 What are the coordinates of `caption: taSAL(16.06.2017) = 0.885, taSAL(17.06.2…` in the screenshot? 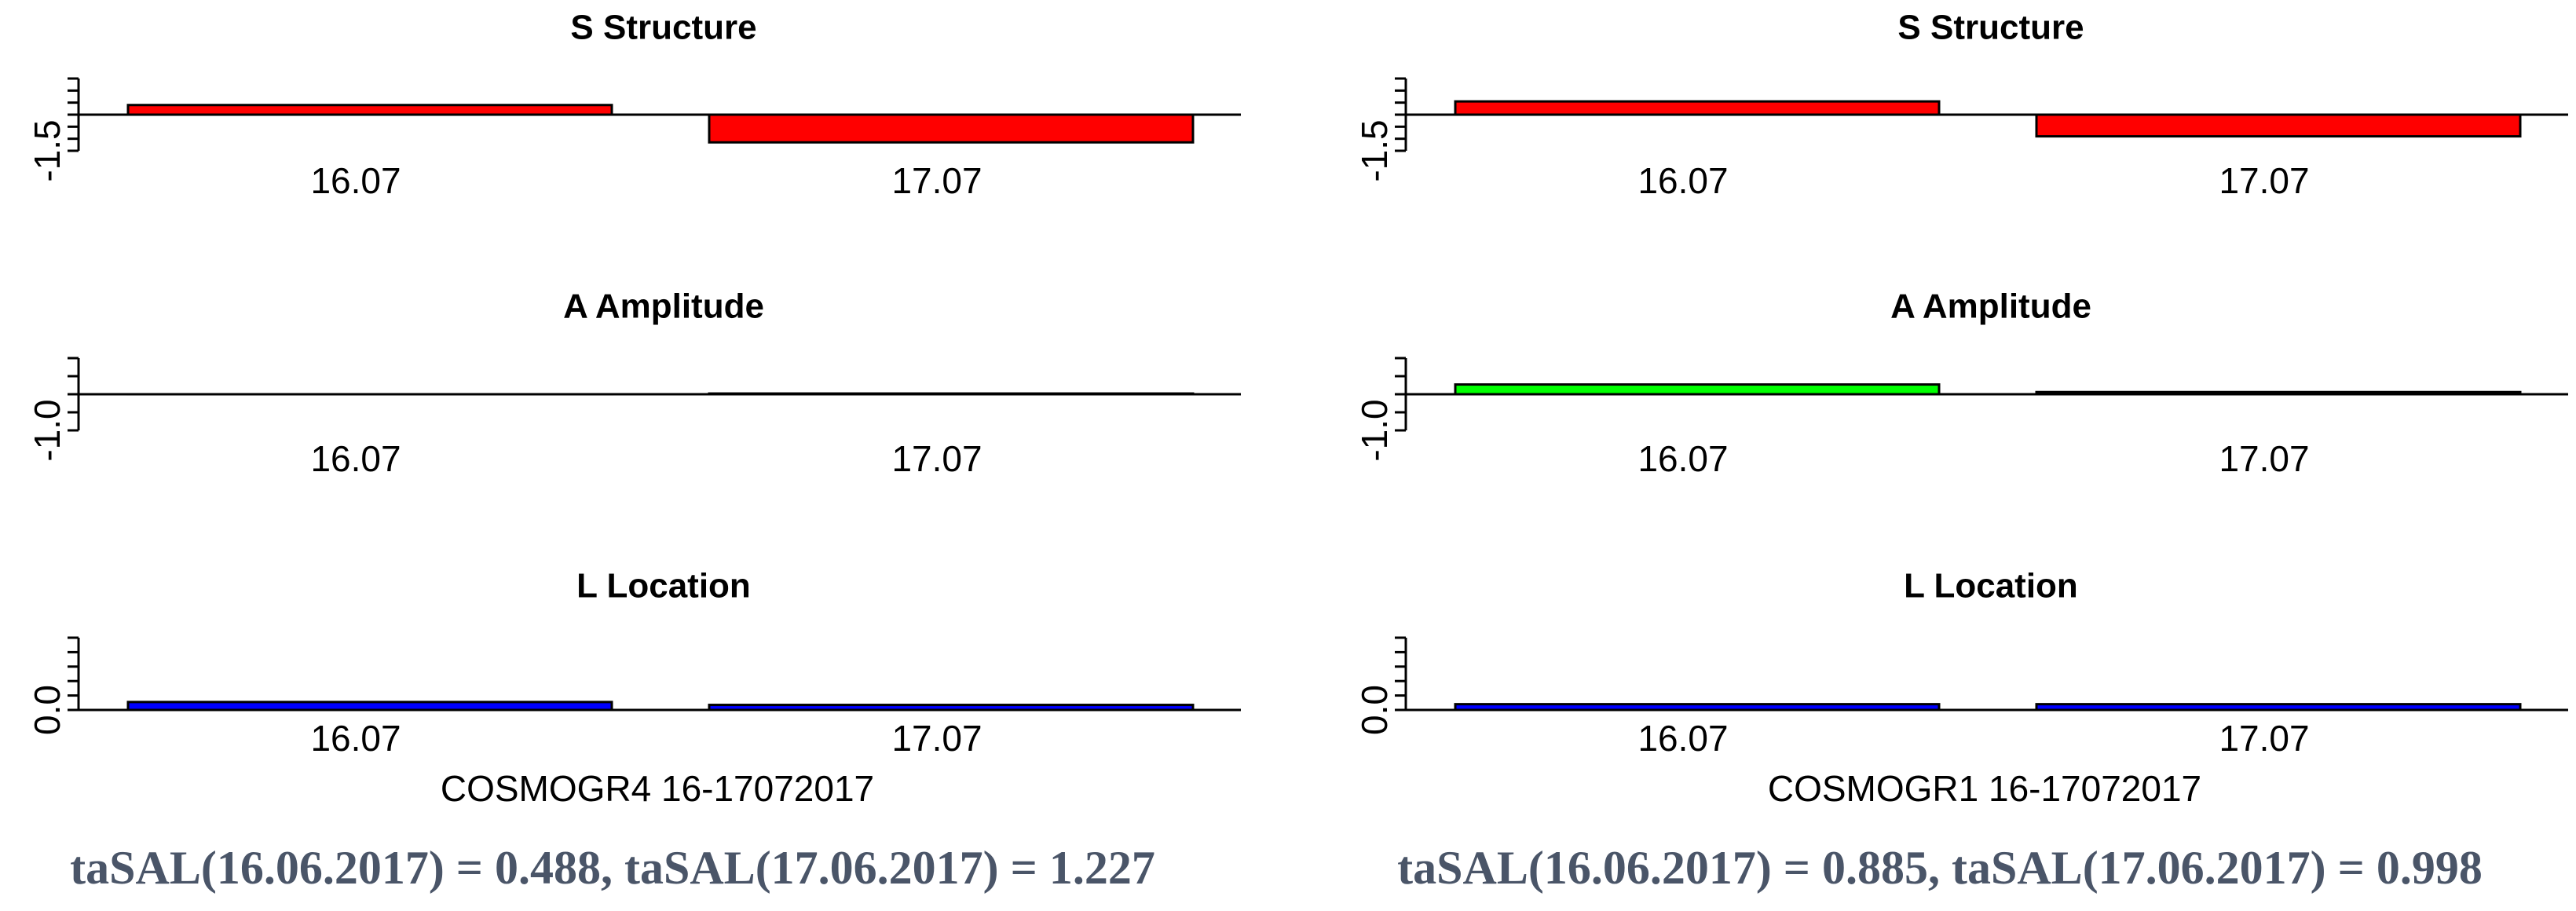 It's located at (1940, 868).